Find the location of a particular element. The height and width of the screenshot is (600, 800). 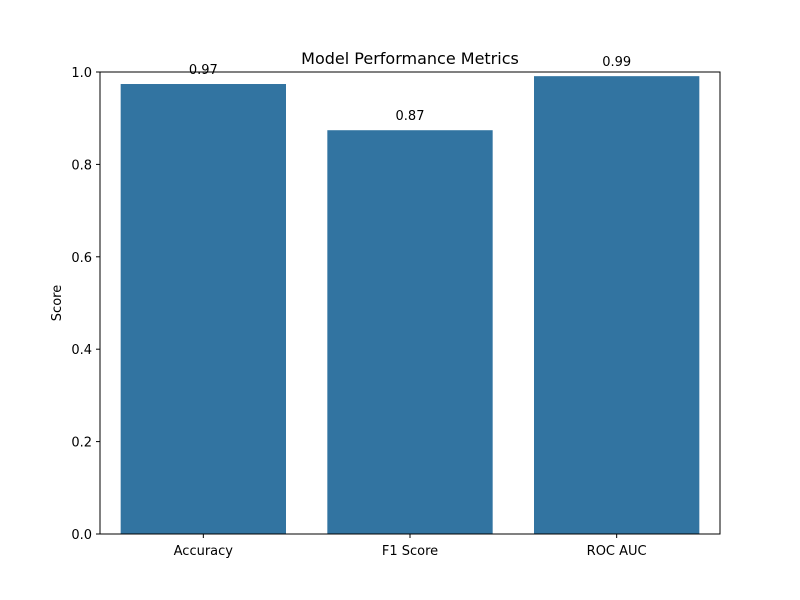

data-label: 0.87 is located at coordinates (410, 116).